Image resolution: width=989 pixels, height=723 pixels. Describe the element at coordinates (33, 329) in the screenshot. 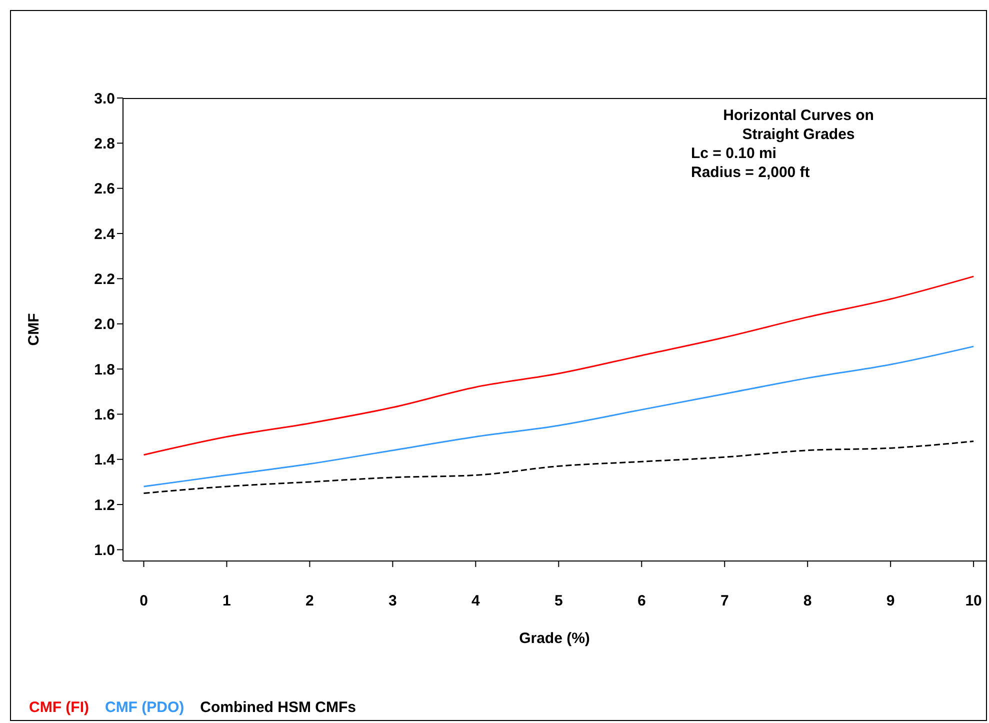

I see `y-axis-title: CMF` at that location.